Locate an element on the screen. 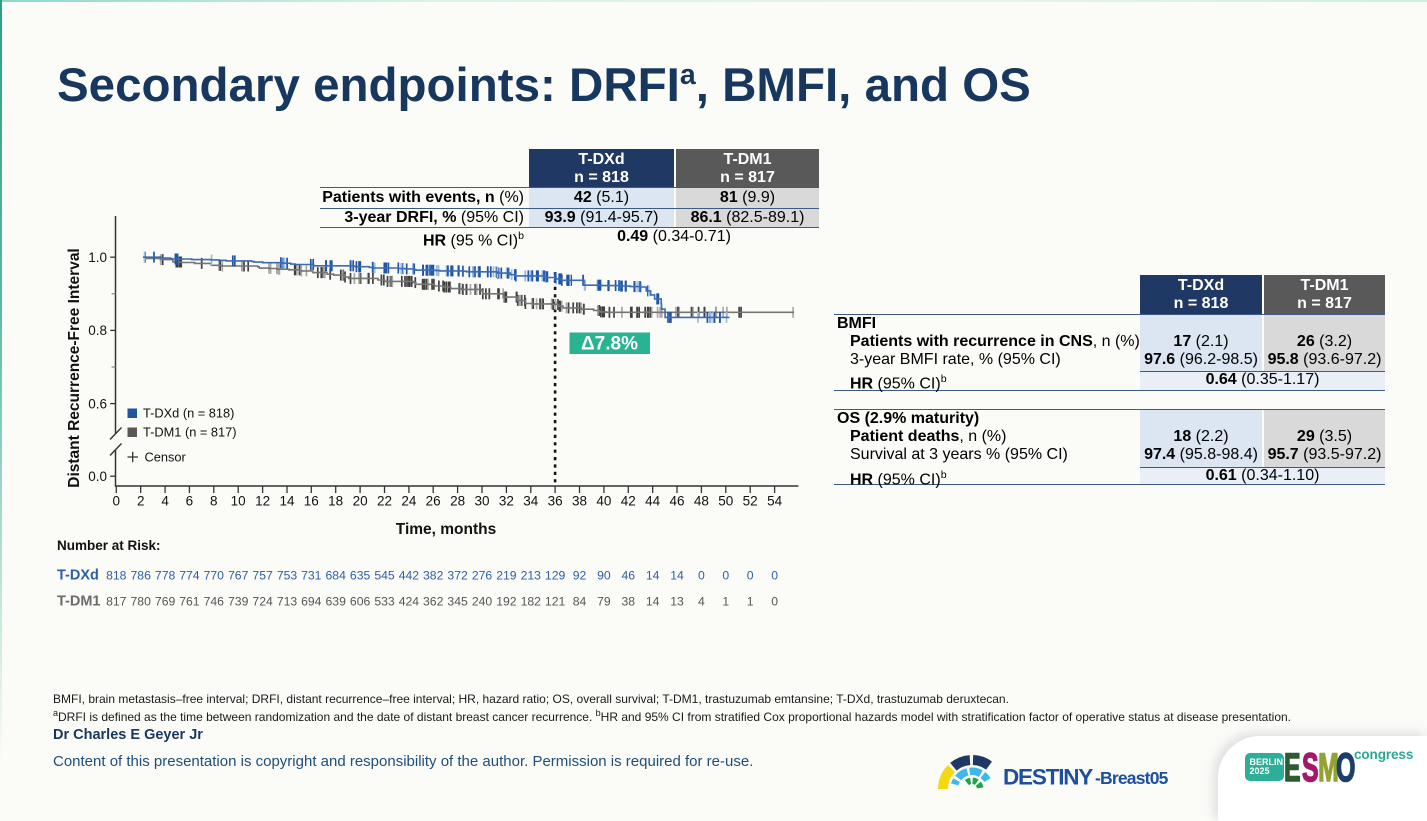  svg-text: E is located at coordinates (1292, 767).